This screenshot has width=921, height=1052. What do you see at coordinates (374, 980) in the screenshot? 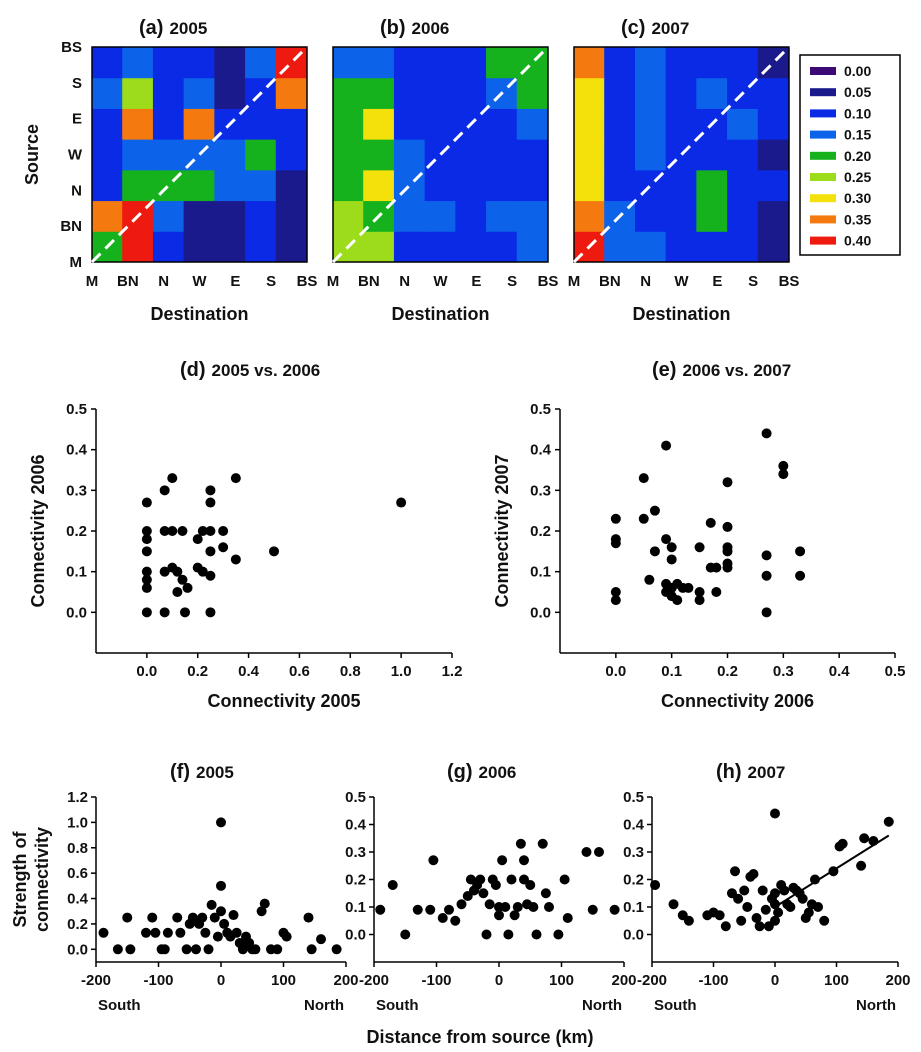
I see `x-tick-label: -200` at bounding box center [374, 980].